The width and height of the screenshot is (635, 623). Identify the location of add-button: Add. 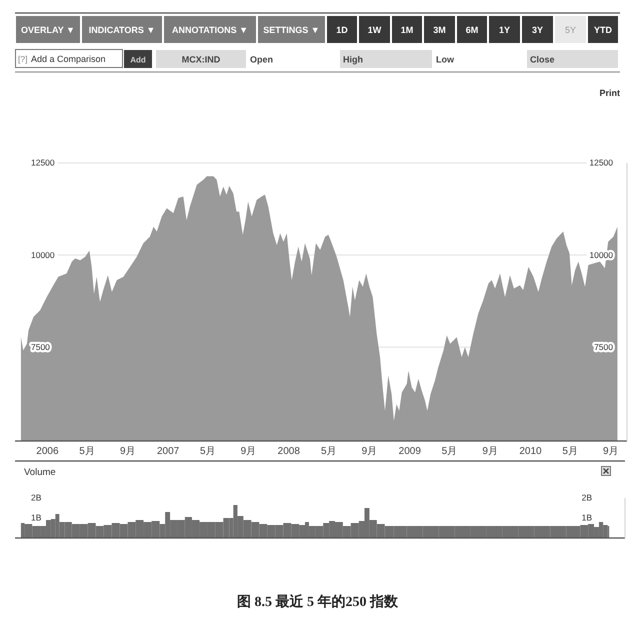
(138, 59).